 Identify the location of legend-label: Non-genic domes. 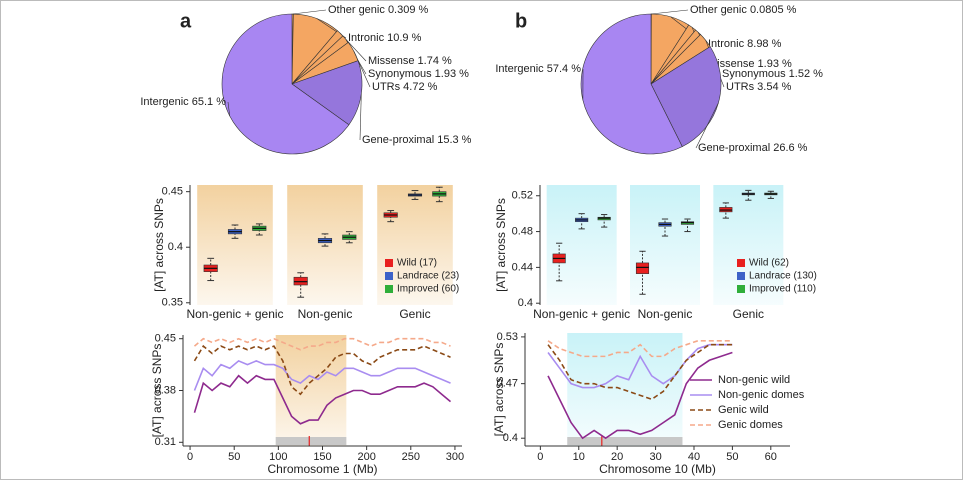
(761, 395).